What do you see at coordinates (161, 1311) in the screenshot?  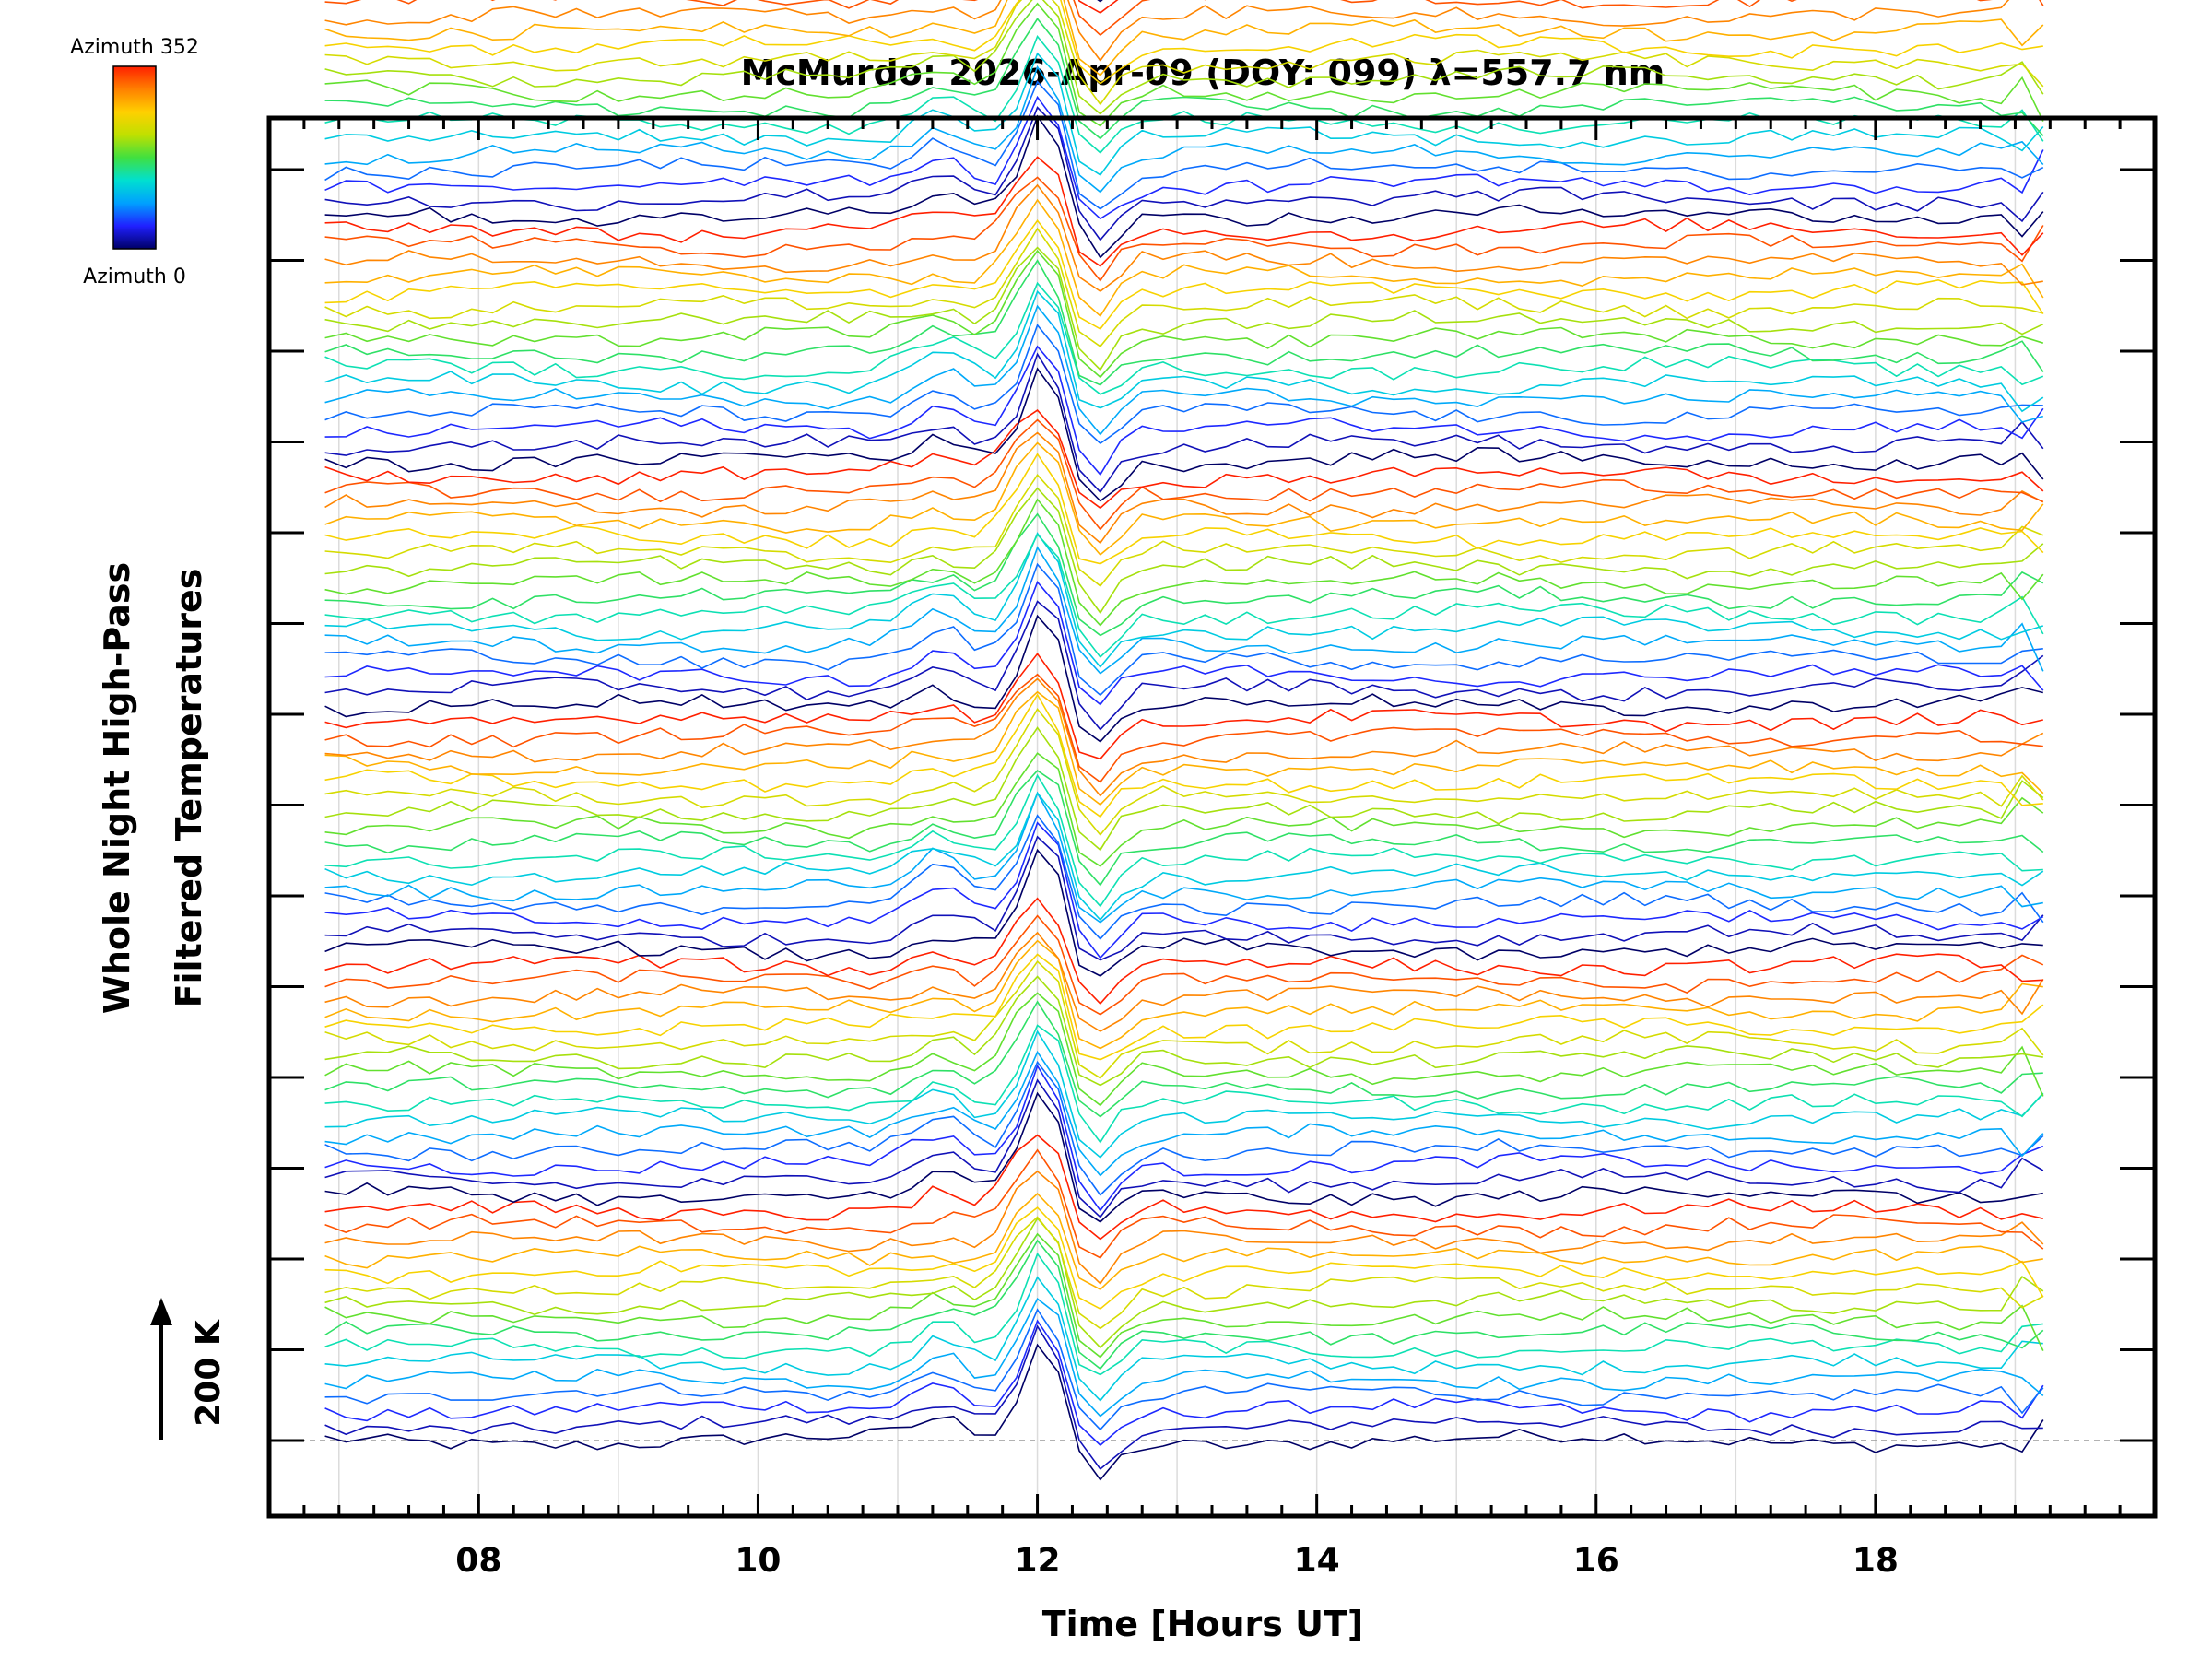 I see `scale-arrowhead` at bounding box center [161, 1311].